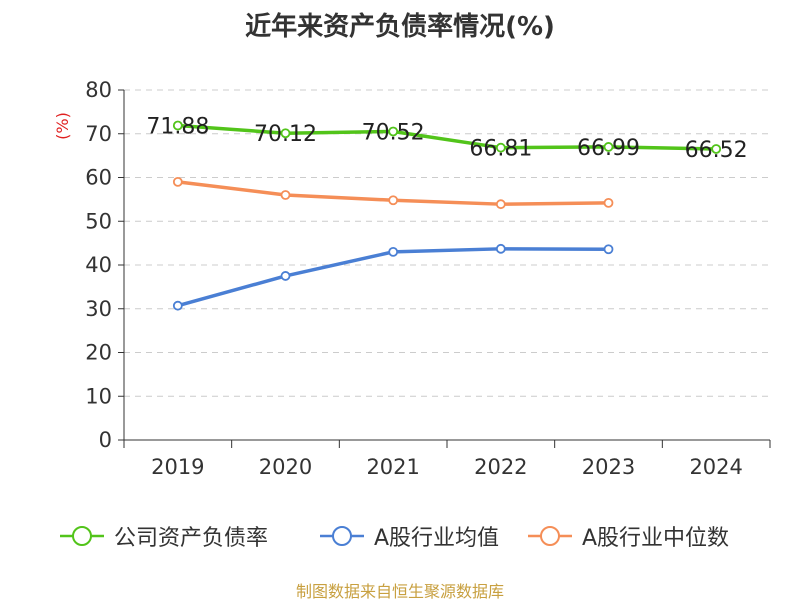  Describe the element at coordinates (342, 536) in the screenshot. I see `legend-marker-industry-avg` at that location.